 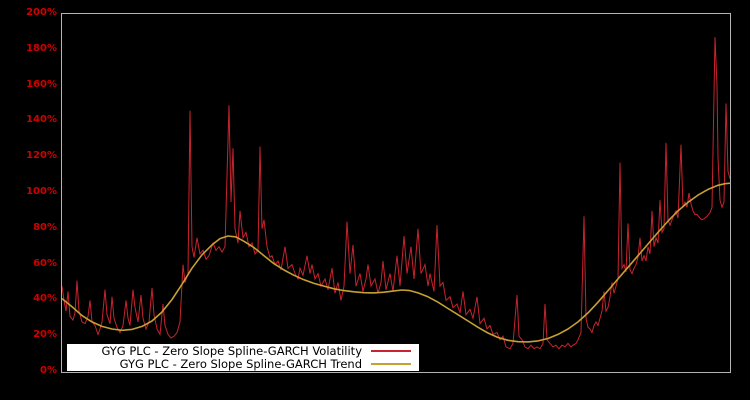 What do you see at coordinates (41, 12) in the screenshot?
I see `y-tick-label: 200%` at bounding box center [41, 12].